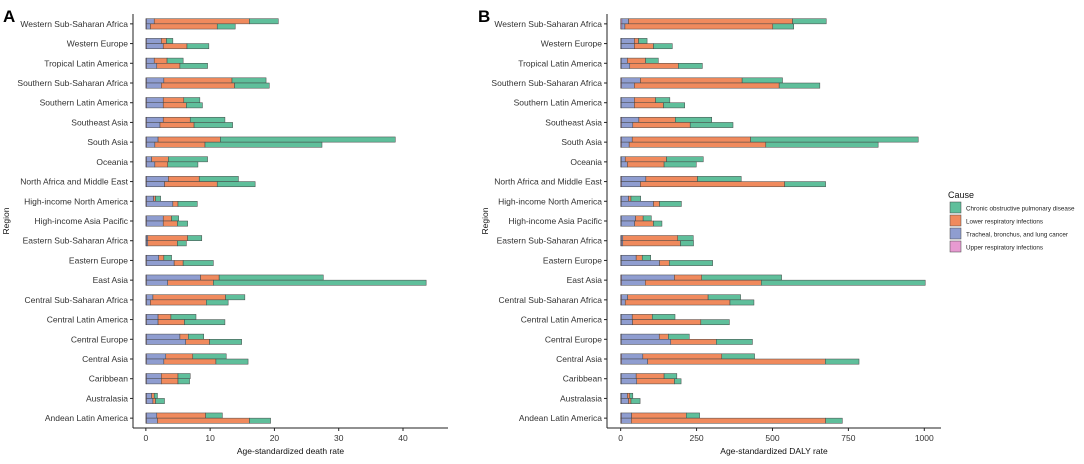  Describe the element at coordinates (555, 221) in the screenshot. I see `y-tick-label-high-income-asia-pacific: High-income Asia Pacific` at that location.